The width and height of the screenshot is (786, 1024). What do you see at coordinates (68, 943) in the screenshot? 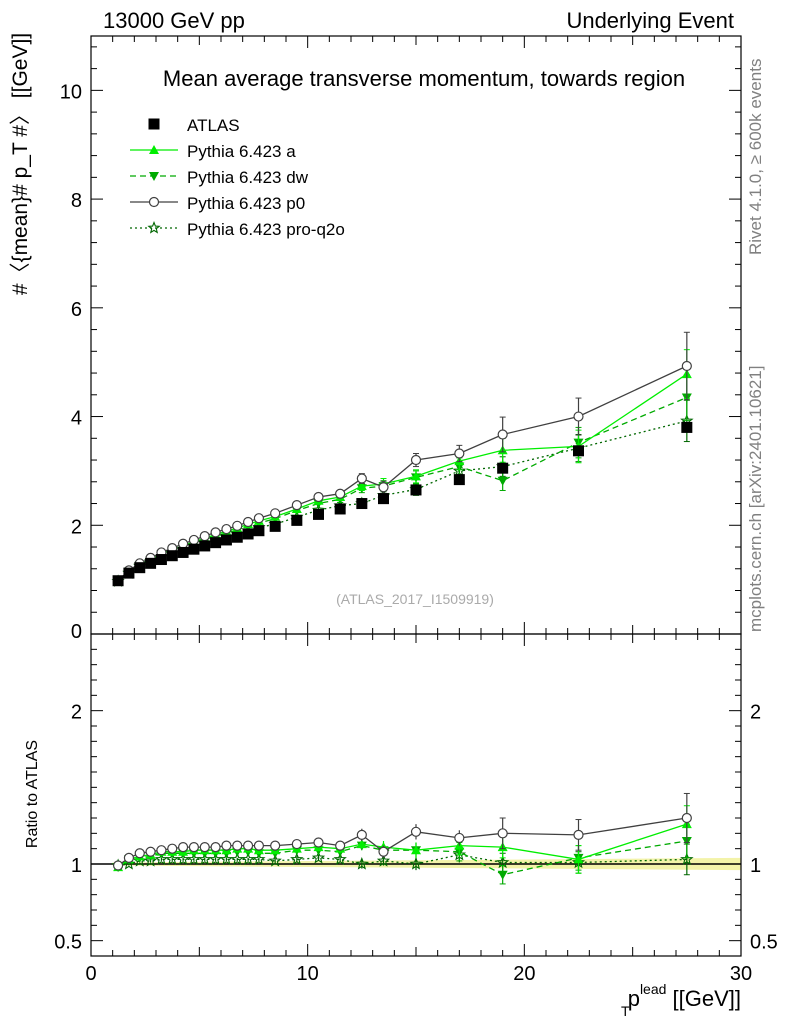
I see `ratio-y-tick-label-left: 0.5` at bounding box center [68, 943].